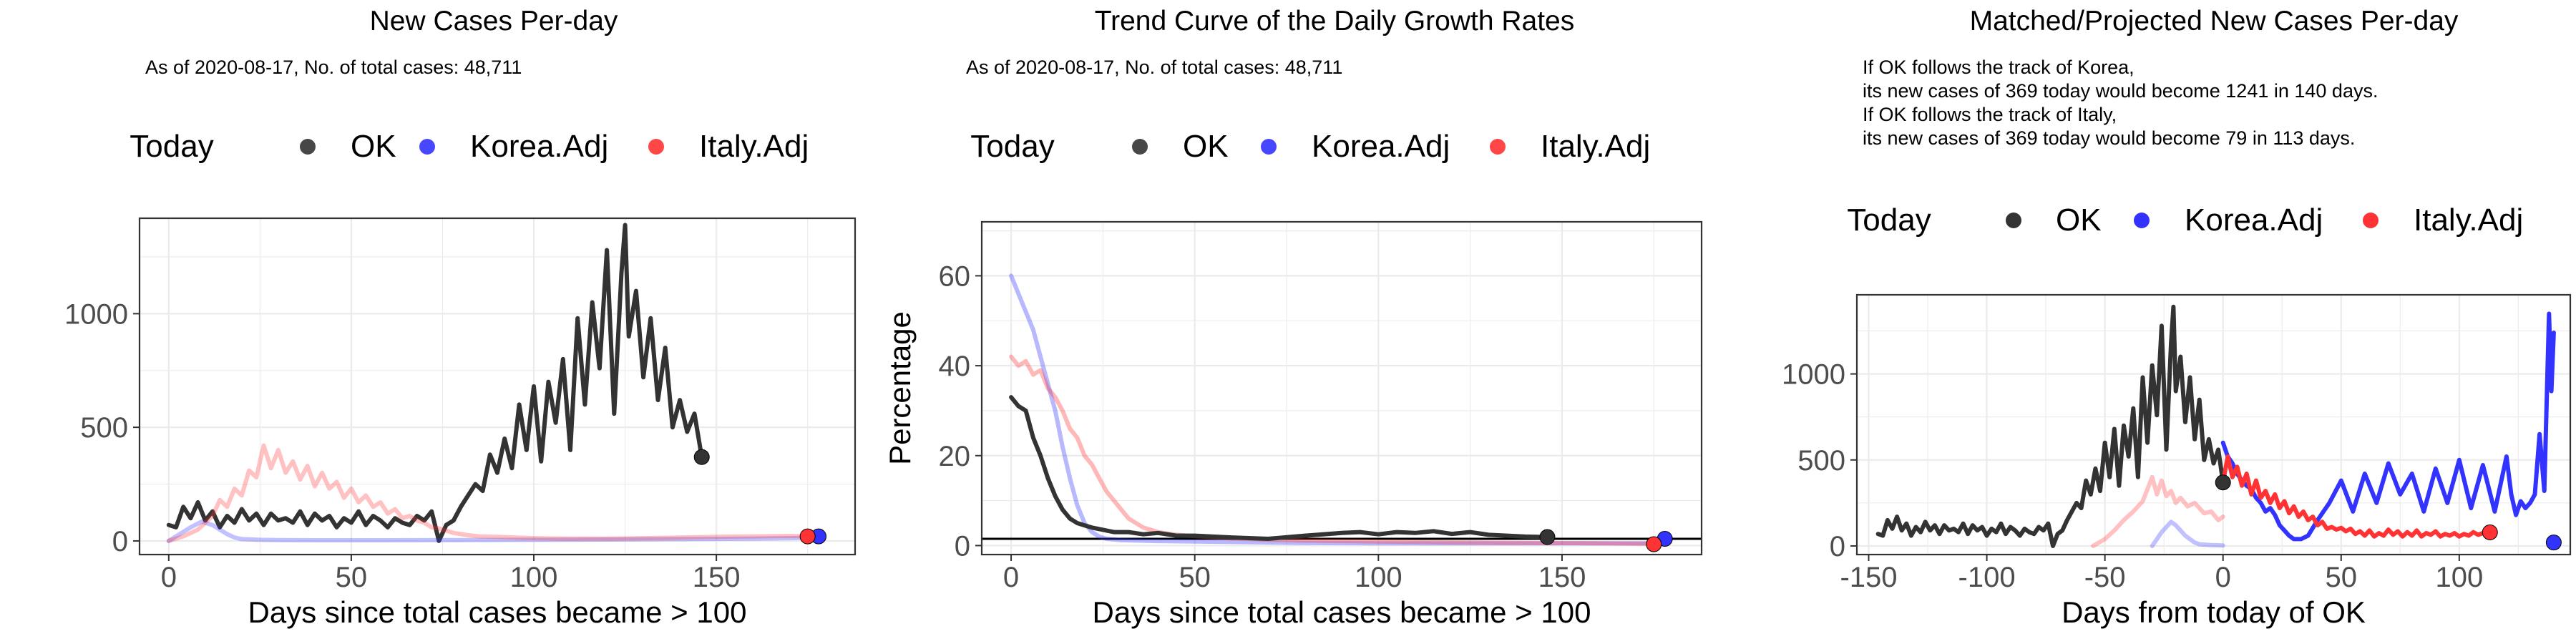 The image size is (2576, 644). What do you see at coordinates (900, 388) in the screenshot?
I see `y-axis-label: Percentage` at bounding box center [900, 388].